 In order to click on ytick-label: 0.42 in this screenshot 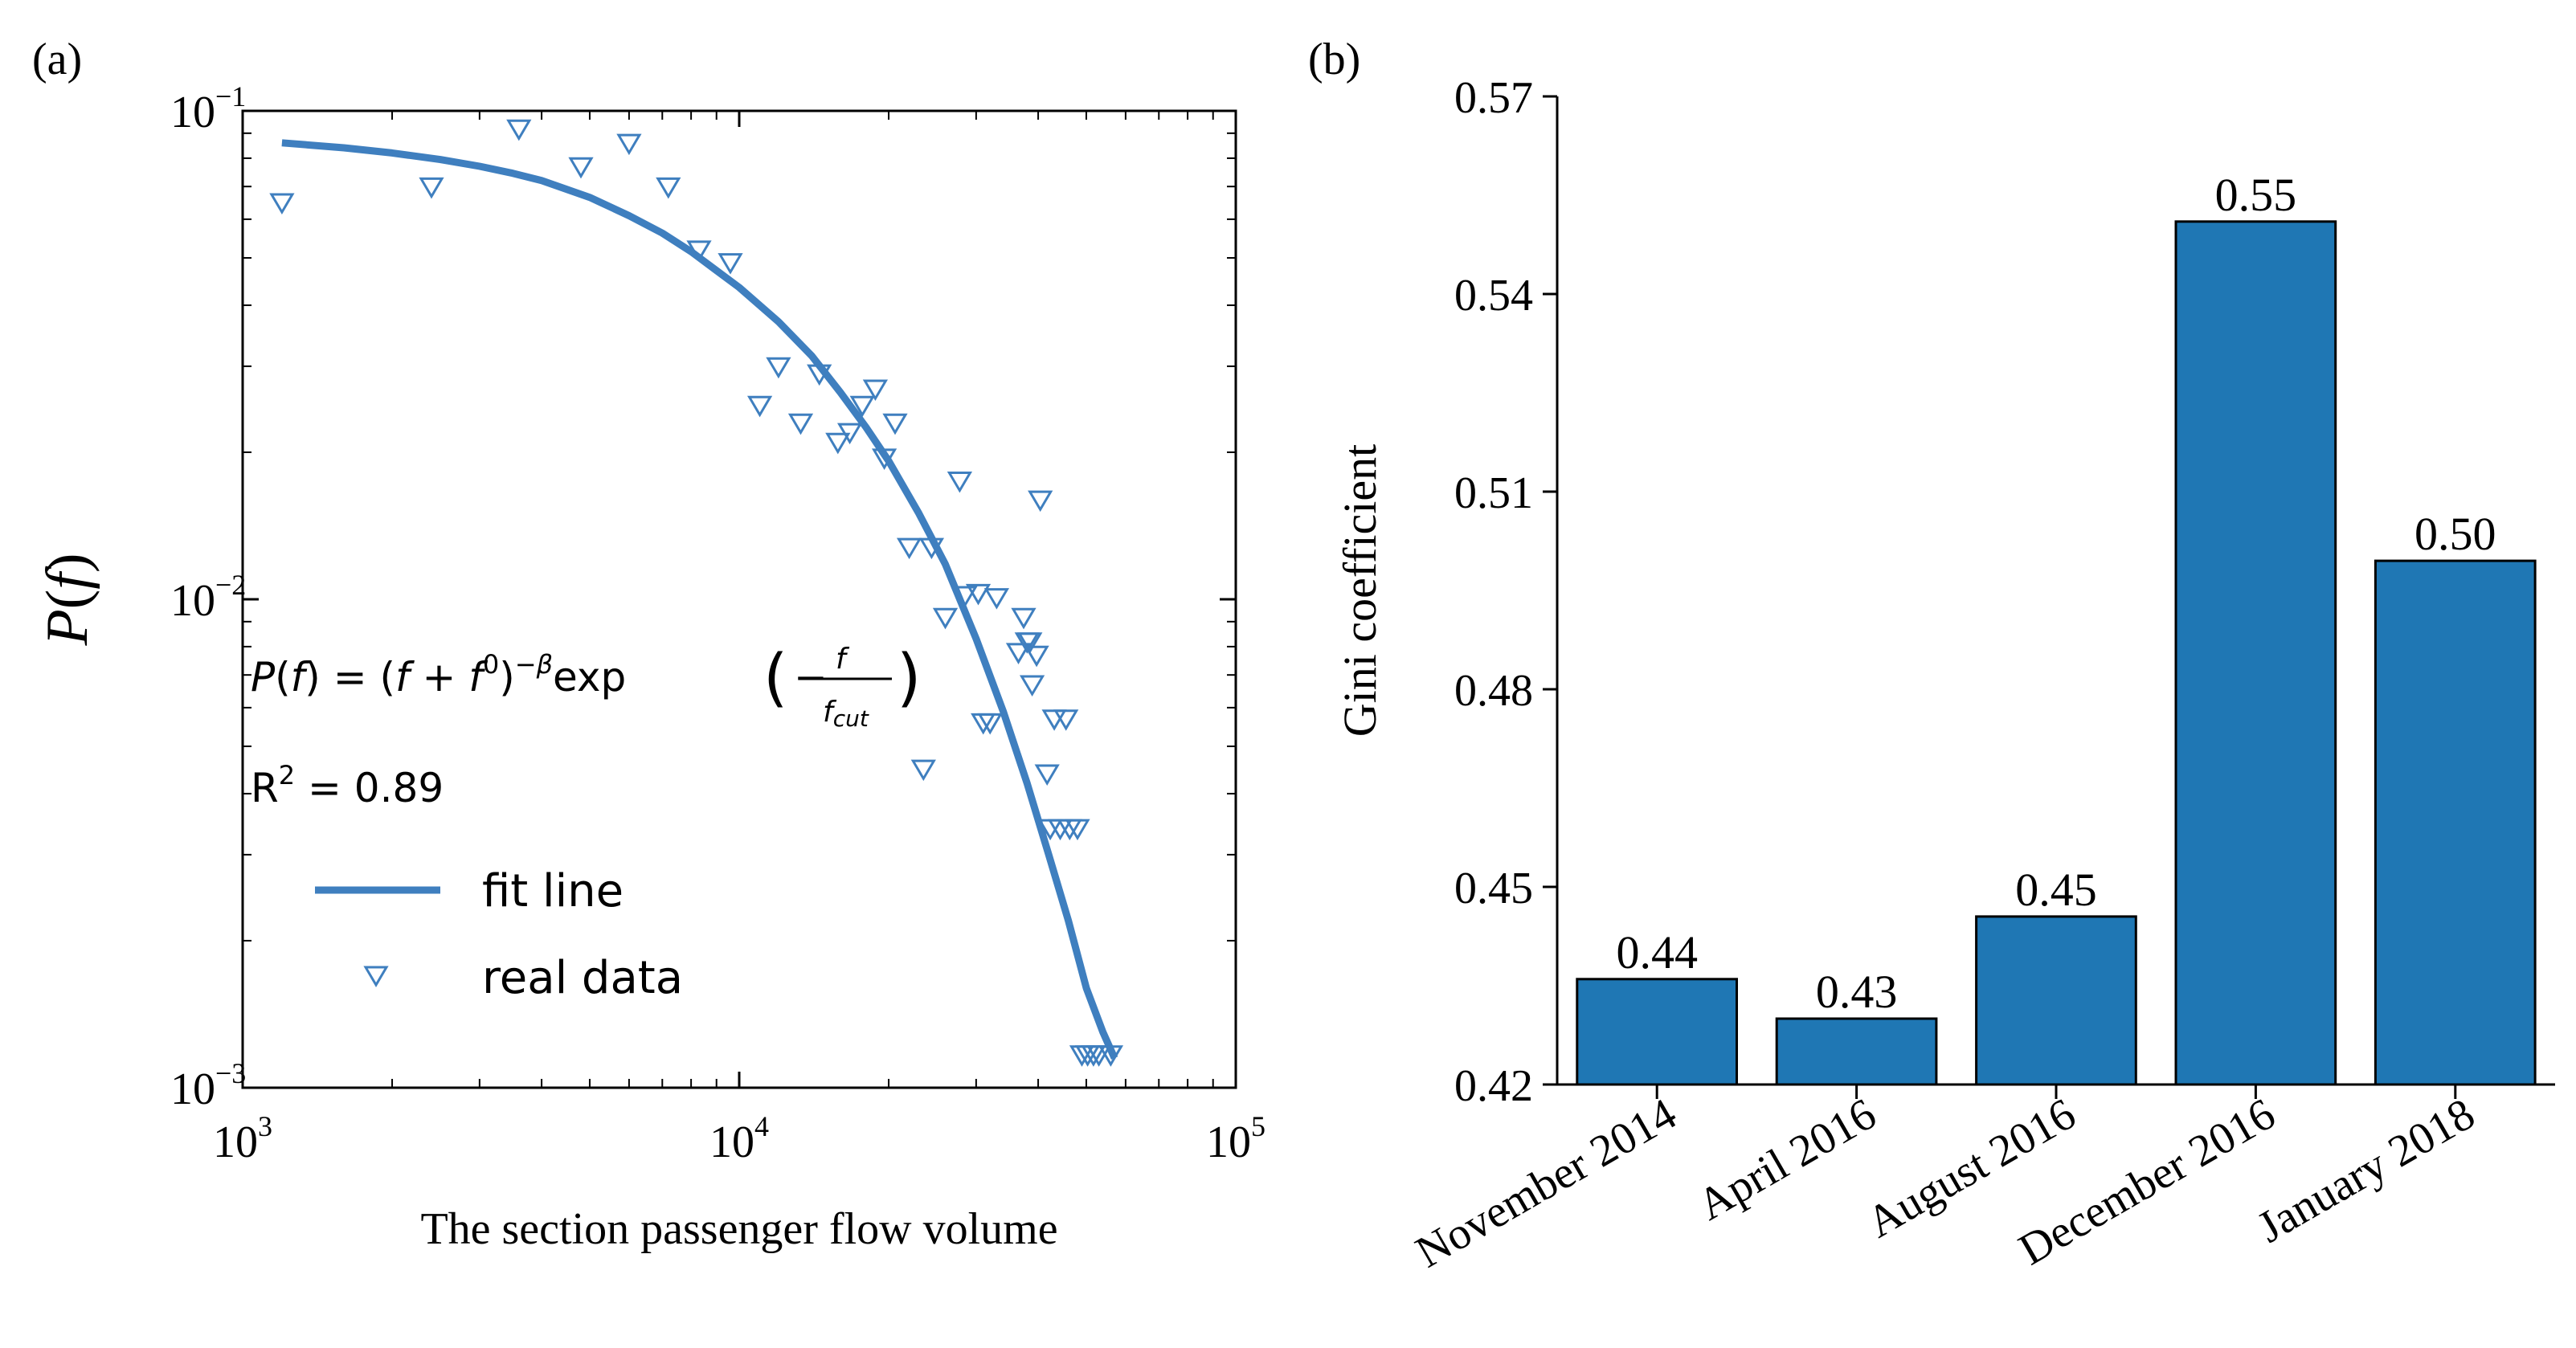, I will do `click(1494, 1086)`.